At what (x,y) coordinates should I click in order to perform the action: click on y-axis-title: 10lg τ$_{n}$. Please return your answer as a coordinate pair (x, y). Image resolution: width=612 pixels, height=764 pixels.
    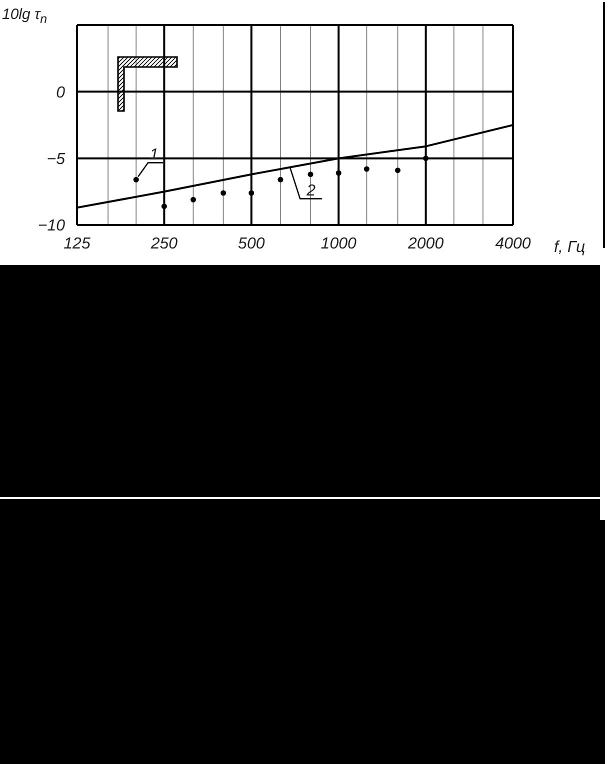
    Looking at the image, I should click on (25, 17).